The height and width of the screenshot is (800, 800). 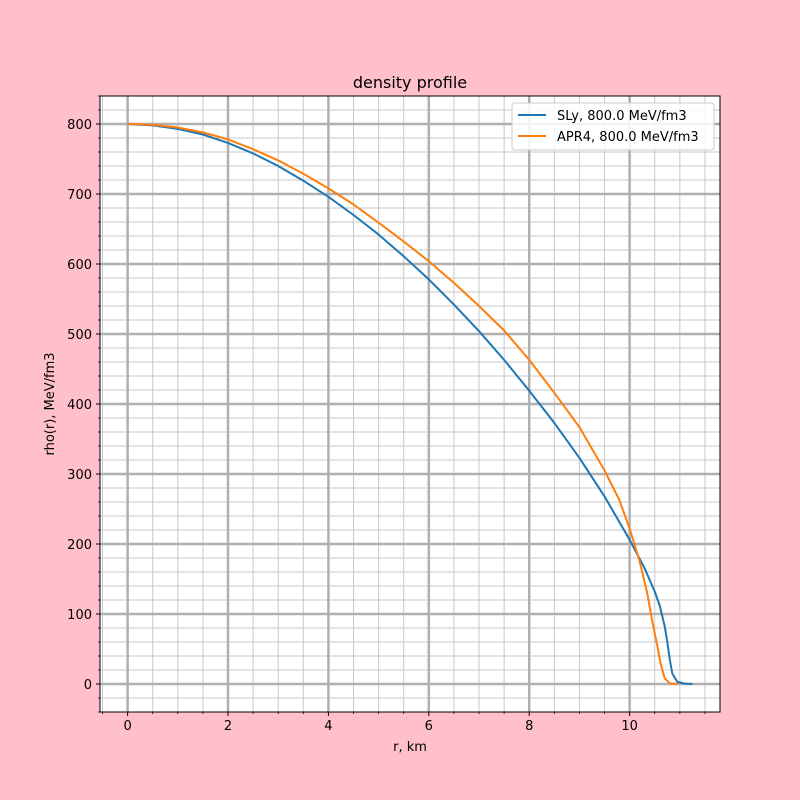 I want to click on chart-title: density profile, so click(x=410, y=82).